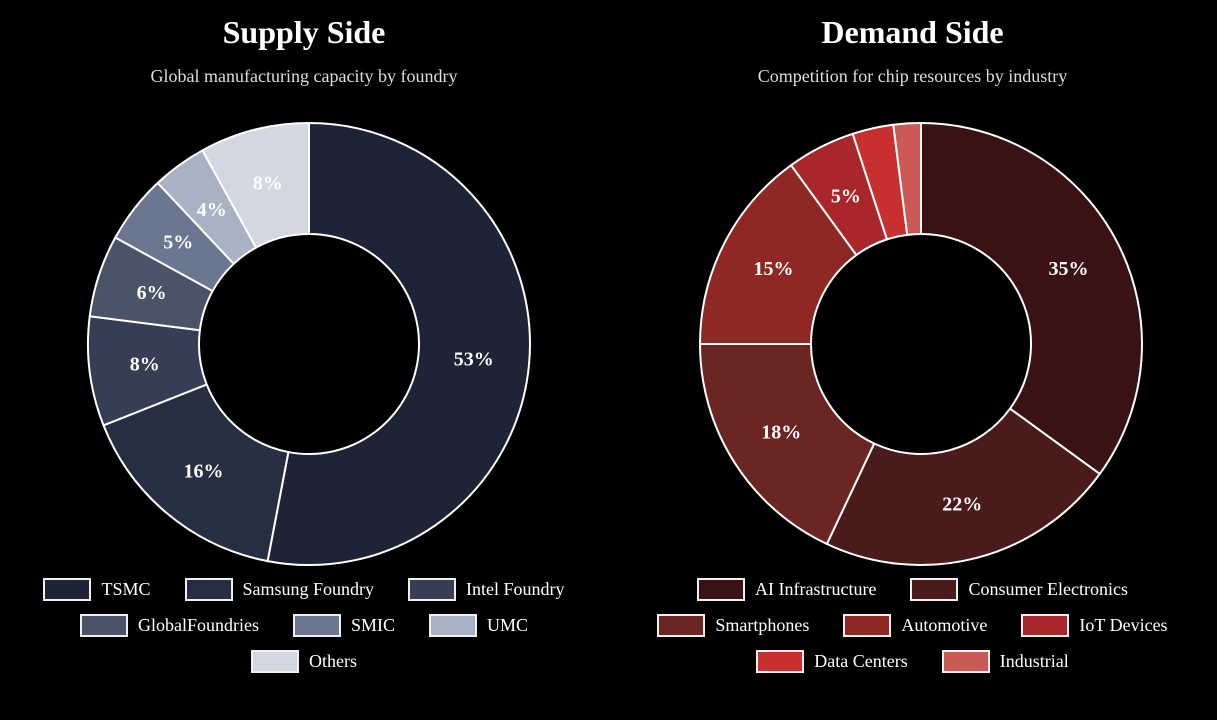 The image size is (1217, 720). Describe the element at coordinates (962, 504) in the screenshot. I see `slice-label-consumer-electronics: 22%` at that location.